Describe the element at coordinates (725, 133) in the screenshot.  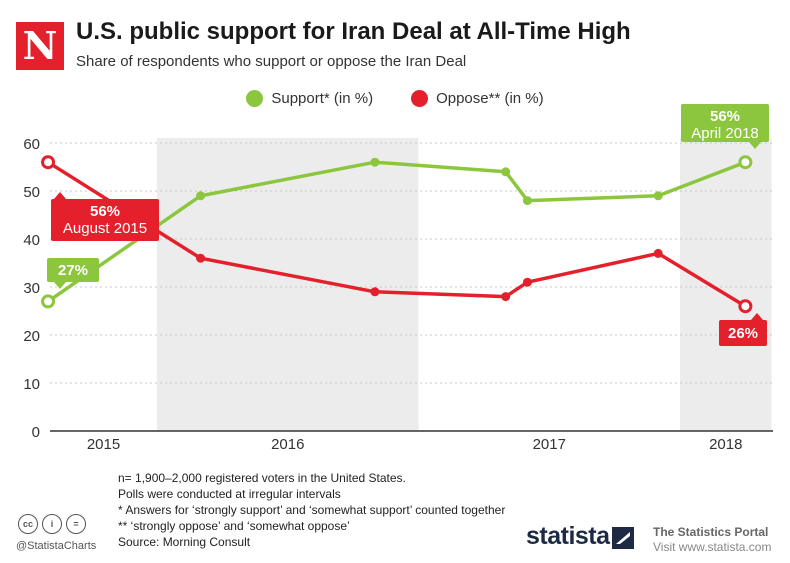
I see `annotation-date: April 2018` at that location.